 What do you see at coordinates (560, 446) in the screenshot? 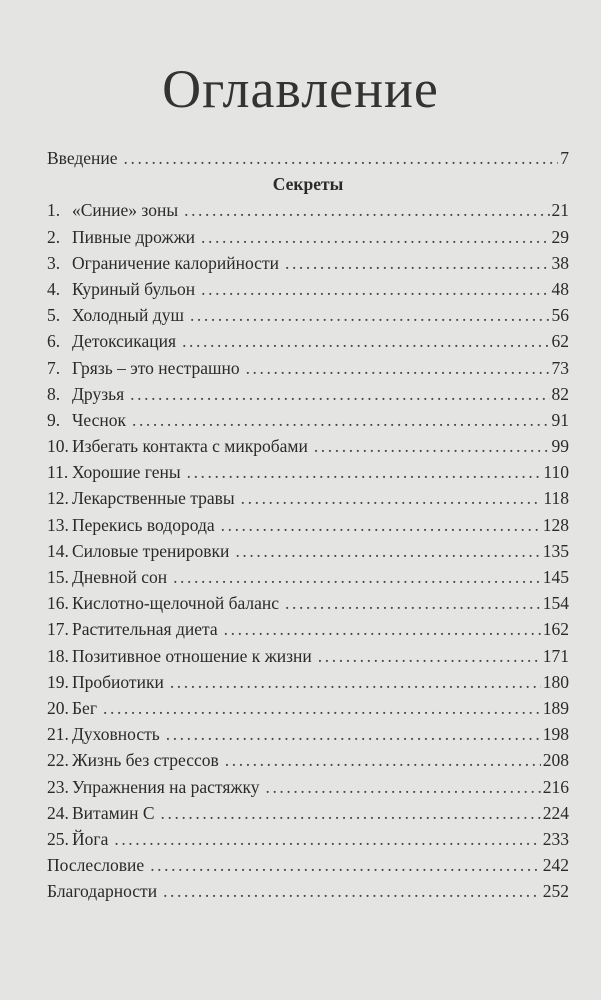
I see `entry-page: 99` at bounding box center [560, 446].